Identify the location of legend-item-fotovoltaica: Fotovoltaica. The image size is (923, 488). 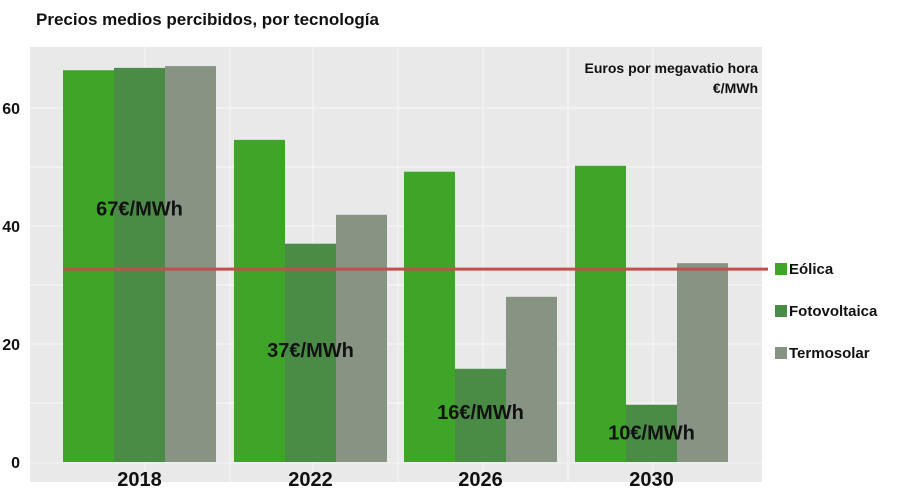
(826, 311).